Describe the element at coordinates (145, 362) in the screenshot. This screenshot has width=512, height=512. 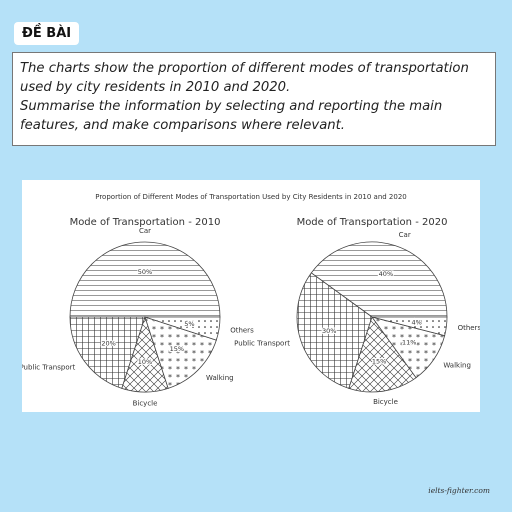
I see `value-label: 10%` at that location.